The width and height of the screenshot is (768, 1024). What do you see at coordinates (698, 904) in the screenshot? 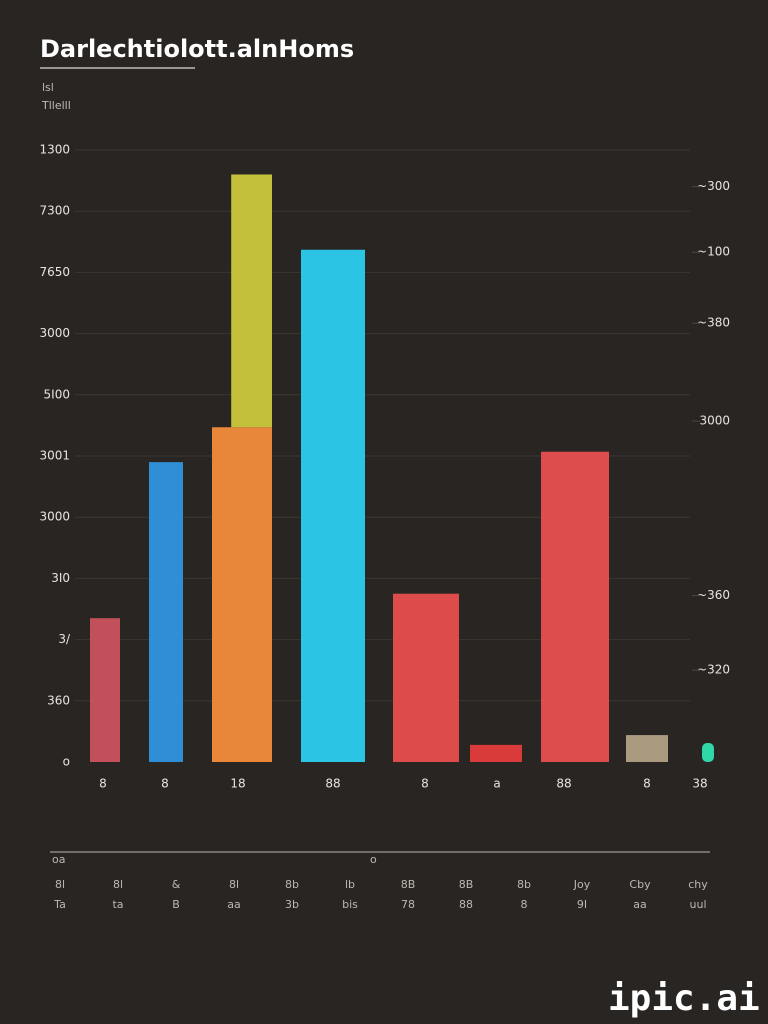
I see `footer-cell: uul` at bounding box center [698, 904].